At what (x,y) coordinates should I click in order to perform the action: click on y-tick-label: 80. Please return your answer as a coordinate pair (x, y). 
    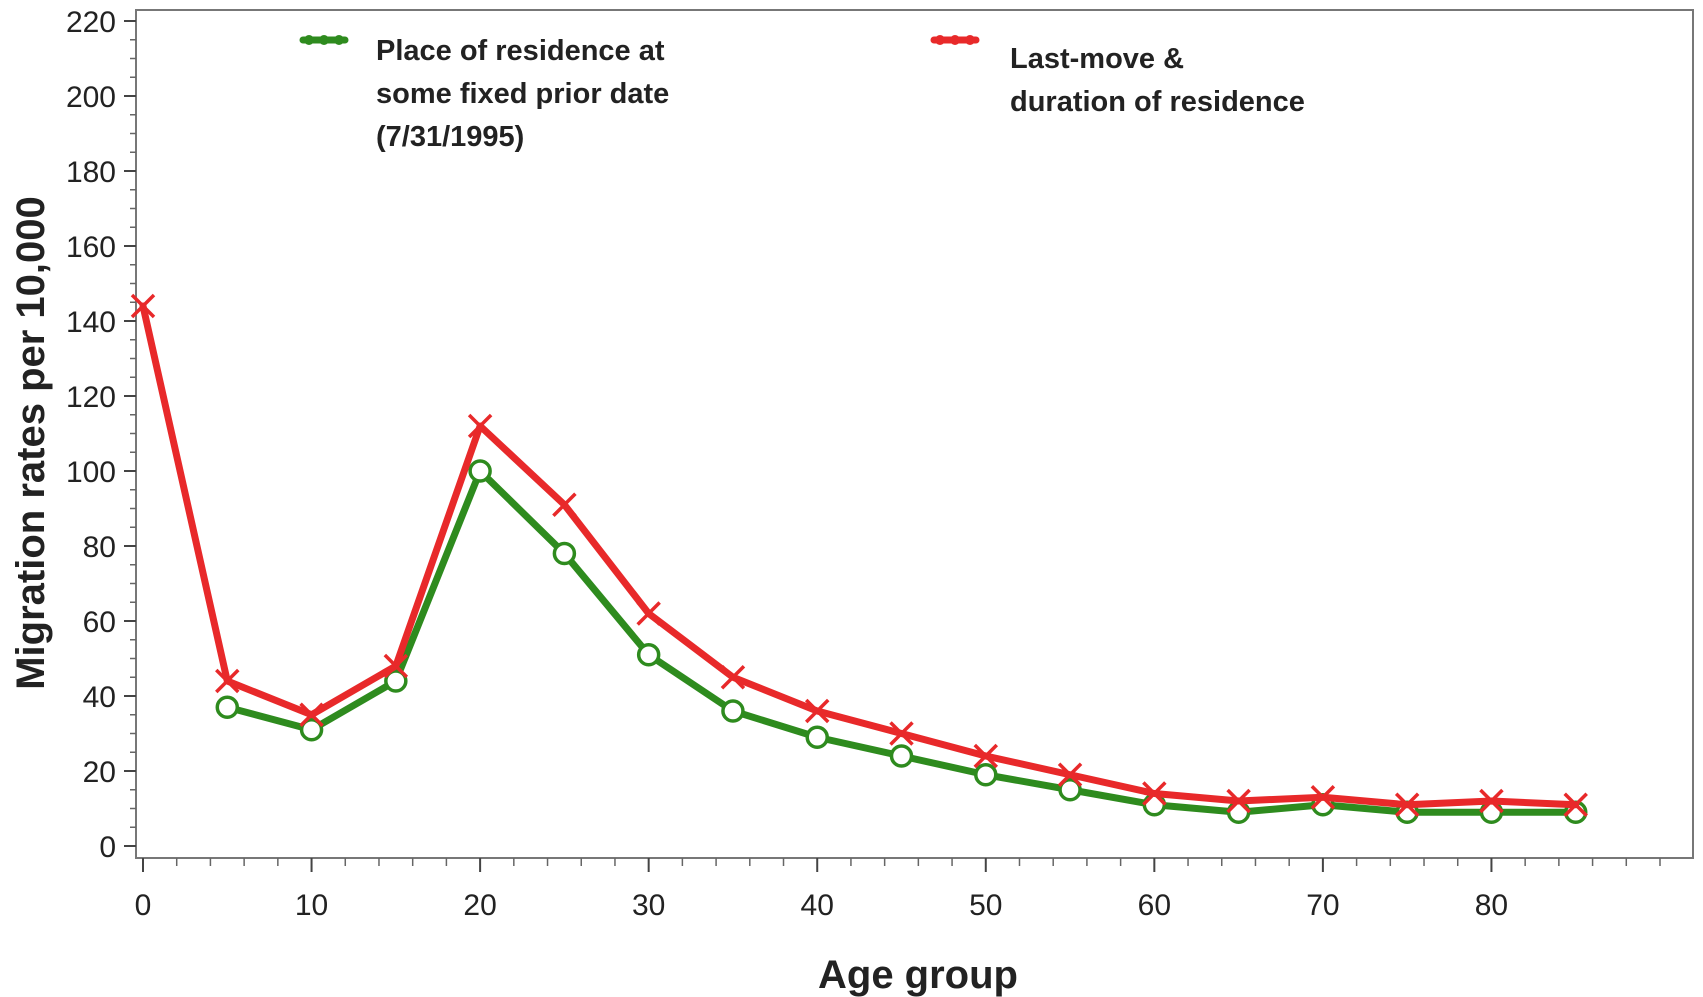
    Looking at the image, I should click on (99, 547).